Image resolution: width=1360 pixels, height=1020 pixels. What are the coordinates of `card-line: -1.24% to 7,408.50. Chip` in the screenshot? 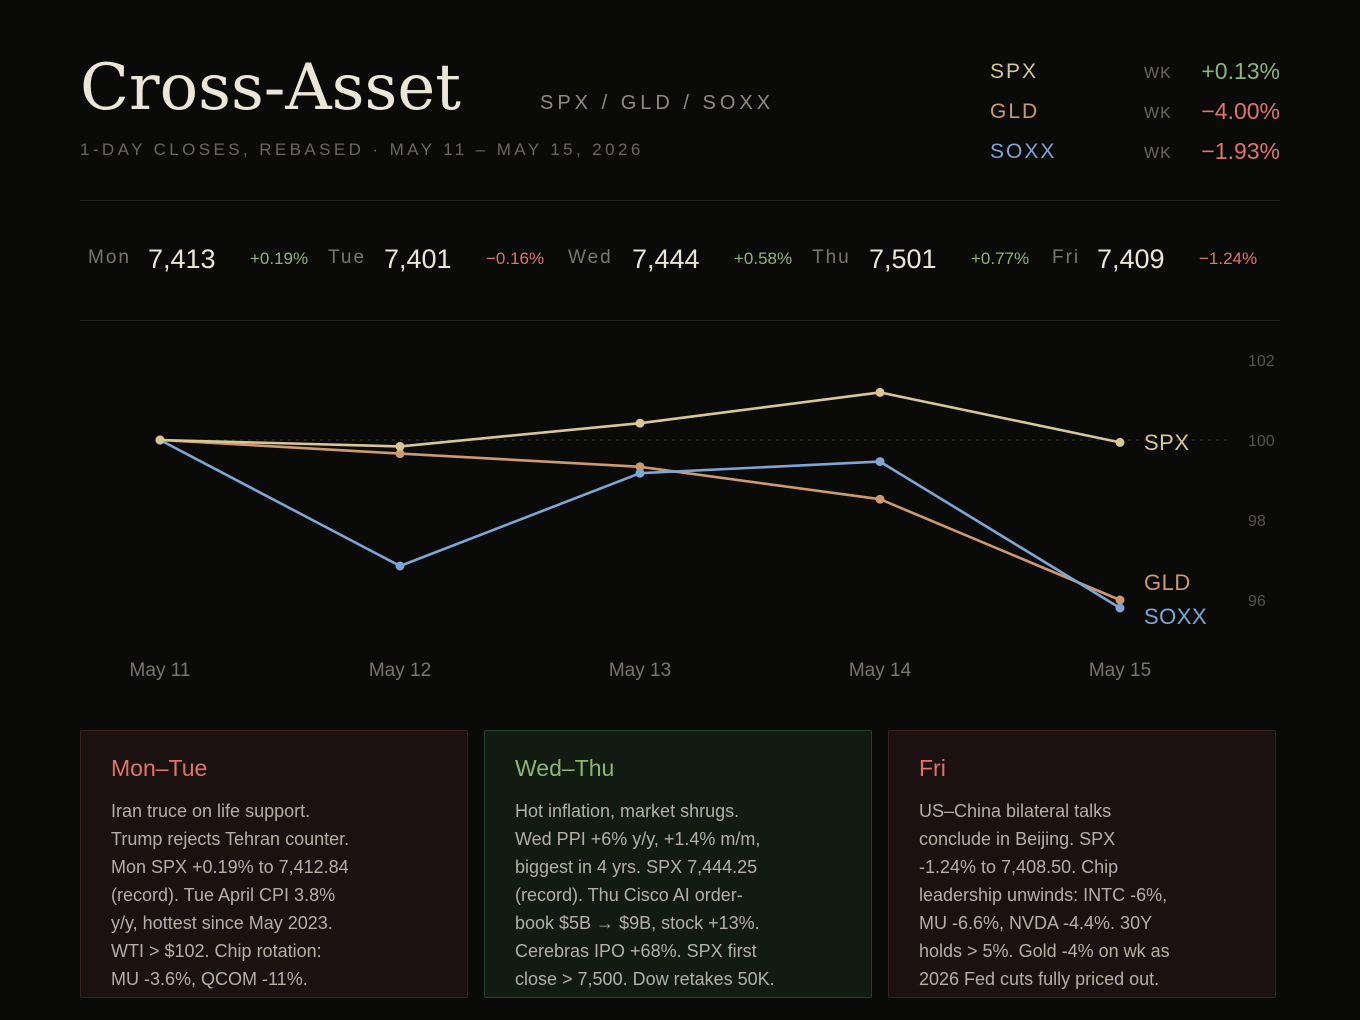 It's located at (1019, 867).